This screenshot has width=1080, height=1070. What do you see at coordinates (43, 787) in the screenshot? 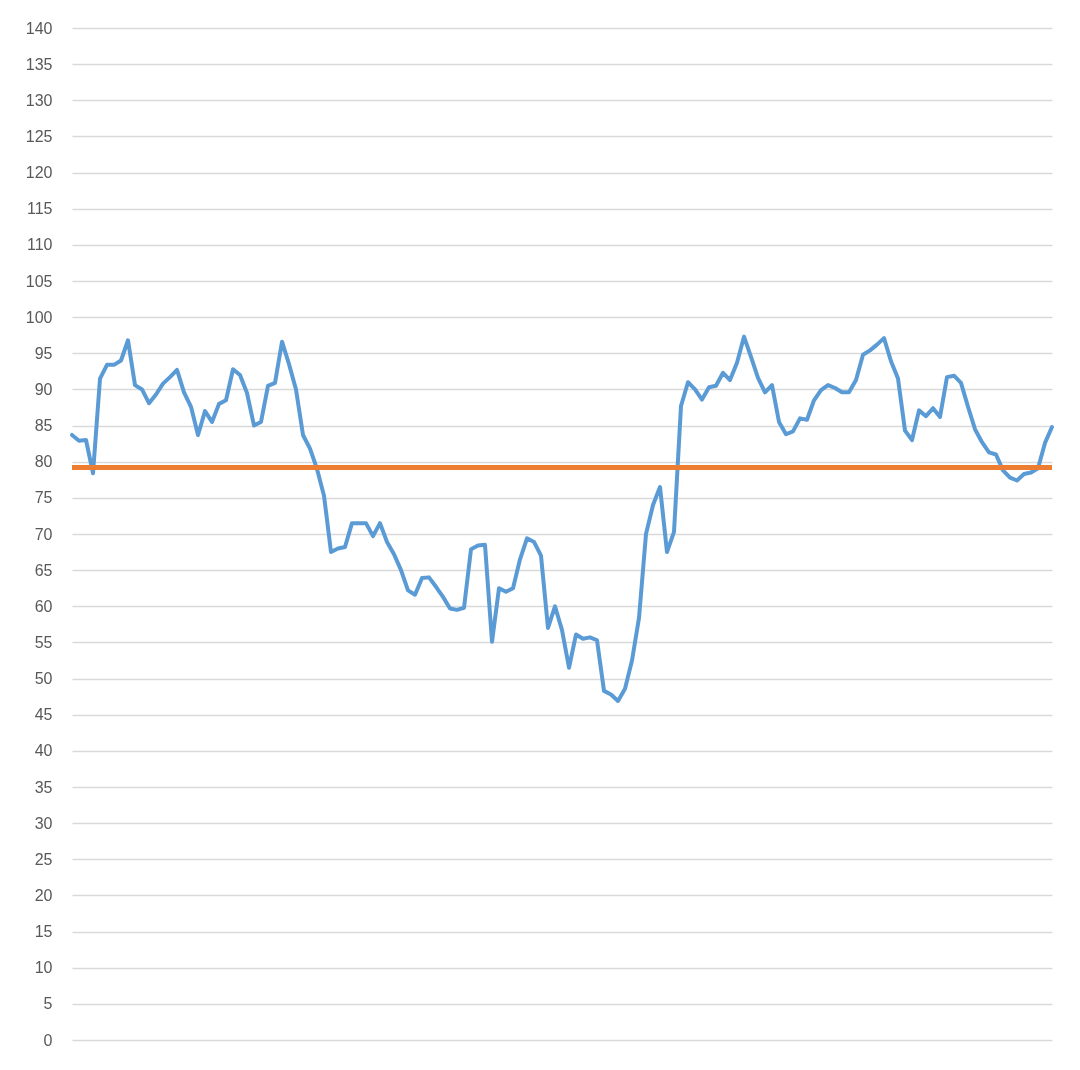
I see `y-tick-label: 35` at bounding box center [43, 787].